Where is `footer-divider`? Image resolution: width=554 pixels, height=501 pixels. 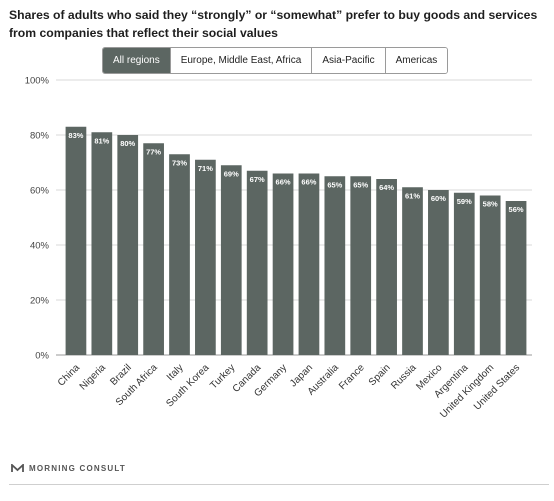 footer-divider is located at coordinates (279, 484).